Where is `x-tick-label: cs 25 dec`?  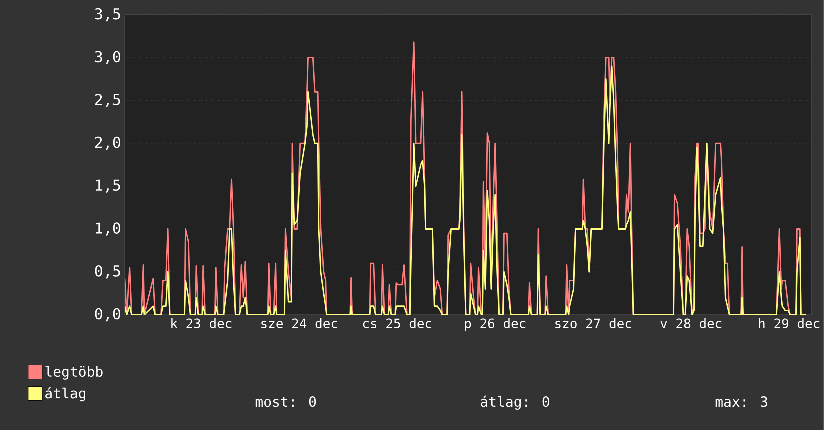
x-tick-label: cs 25 dec is located at coordinates (397, 323).